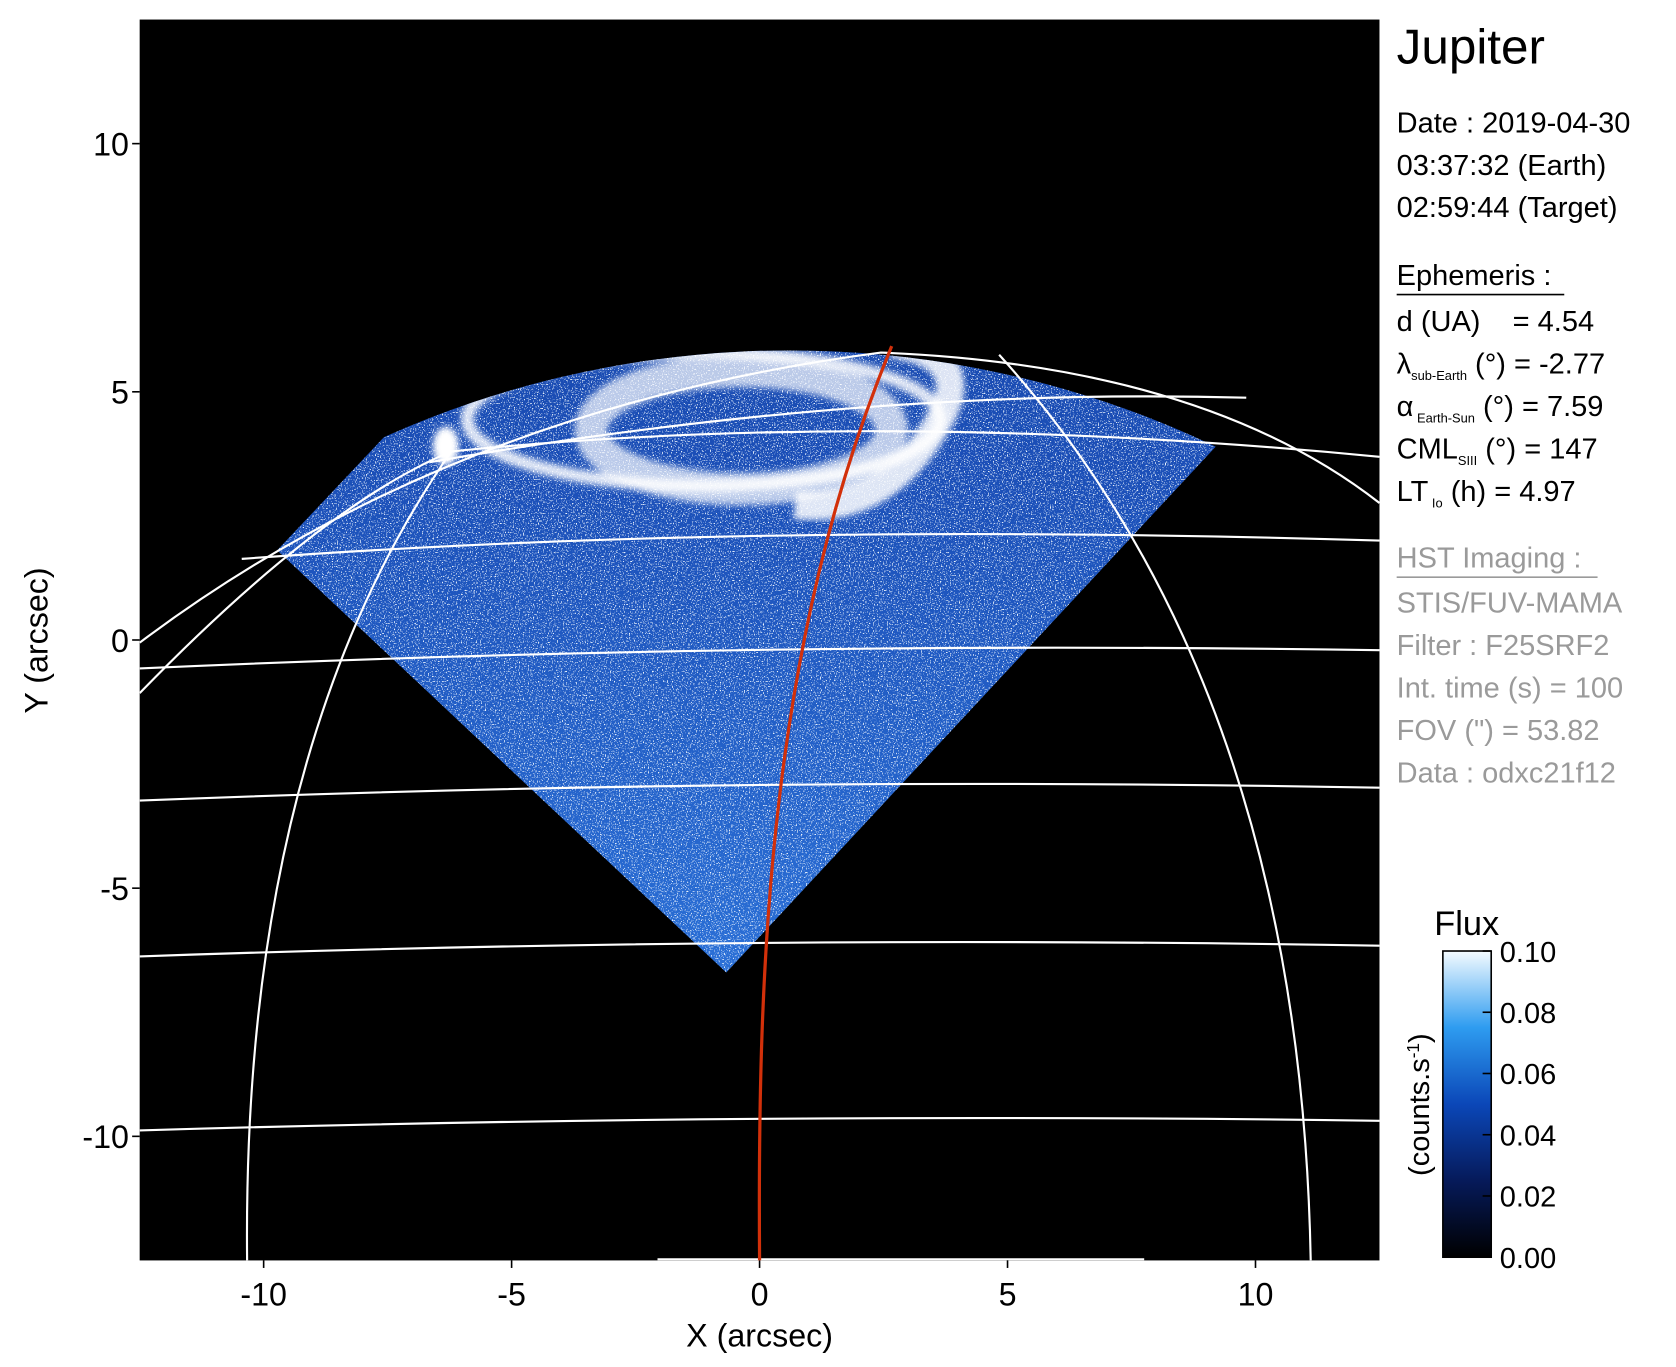 This screenshot has width=1676, height=1367. Describe the element at coordinates (1405, 407) in the screenshot. I see `ephemeris-part: α` at that location.